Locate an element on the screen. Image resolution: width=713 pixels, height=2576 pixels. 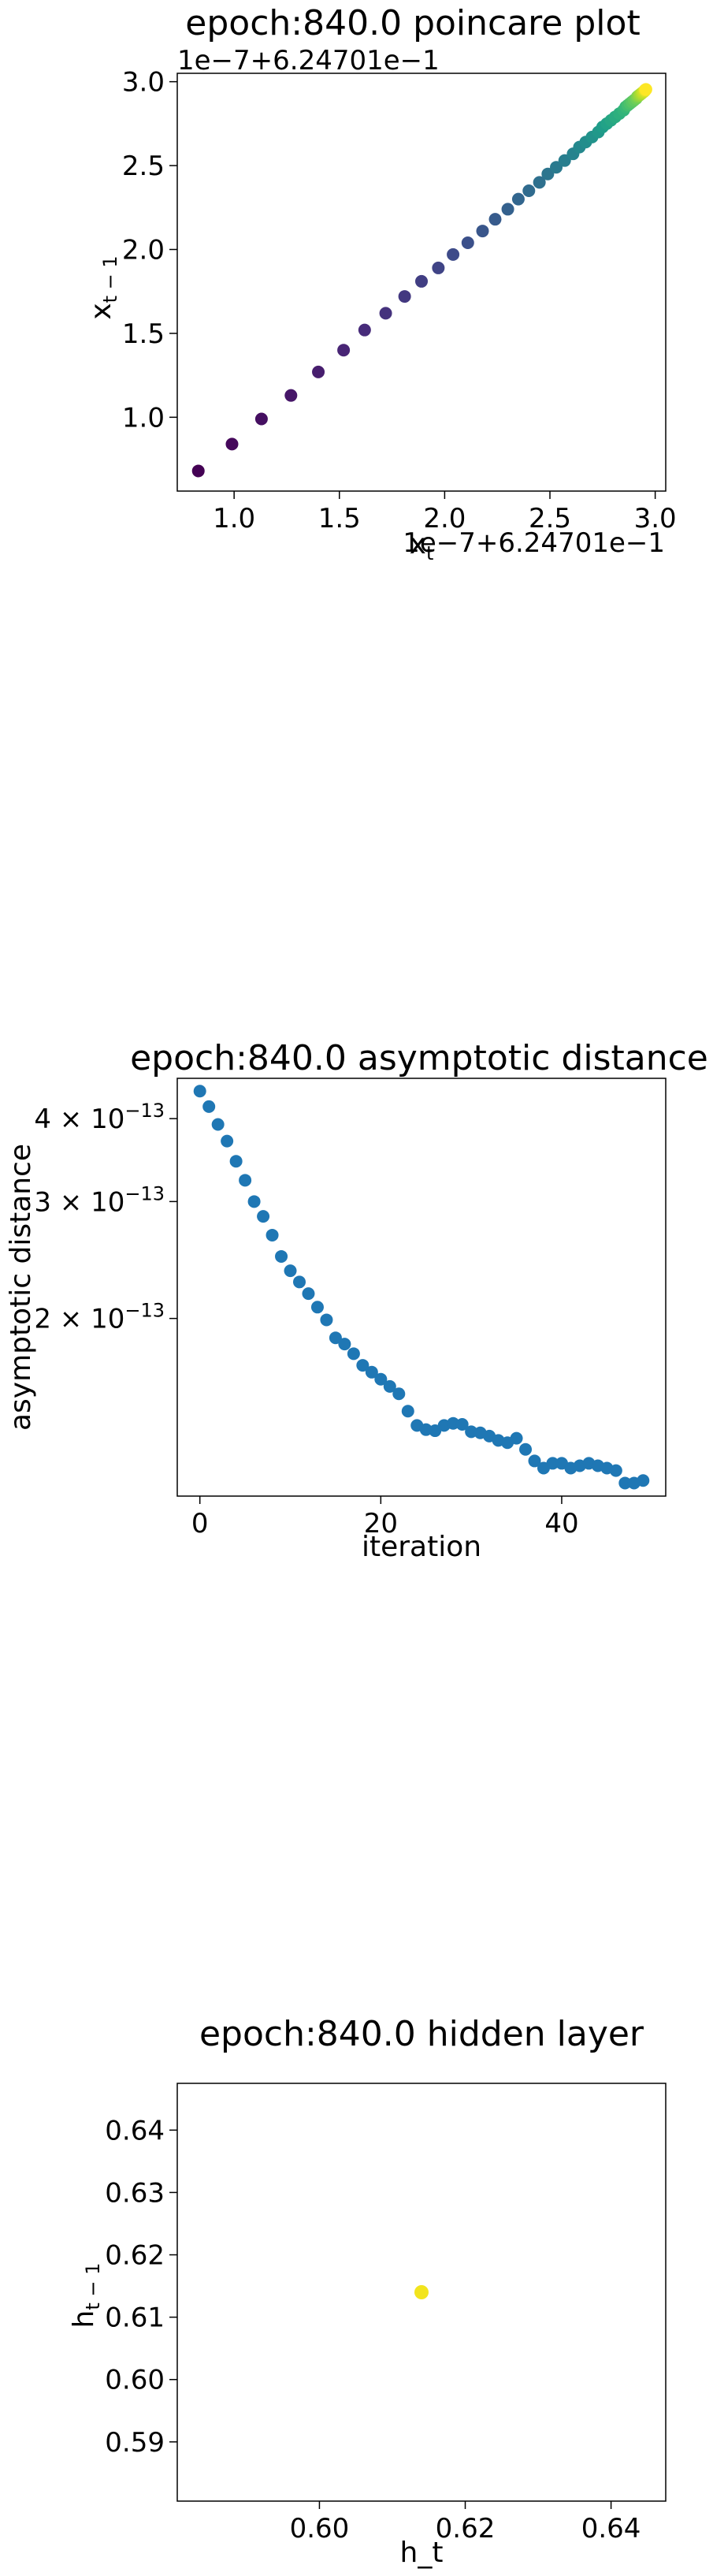
asymptotic-x-tick-label: 0 is located at coordinates (200, 1523).